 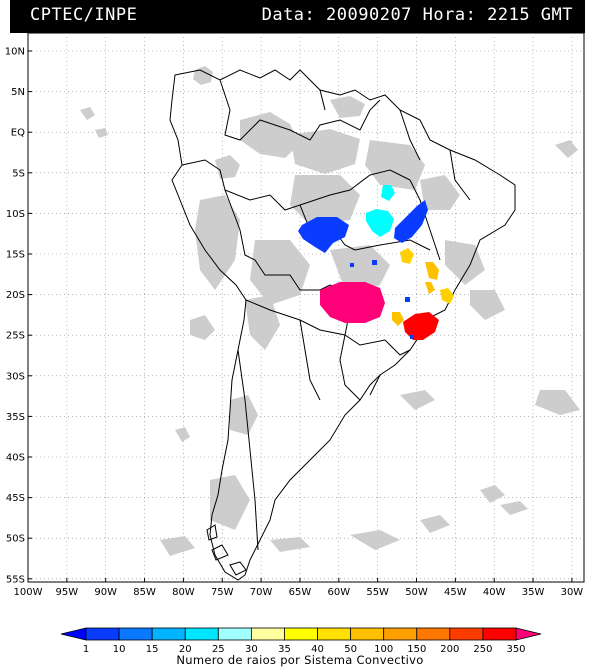 I want to click on legend-color-bar, so click(x=301, y=634).